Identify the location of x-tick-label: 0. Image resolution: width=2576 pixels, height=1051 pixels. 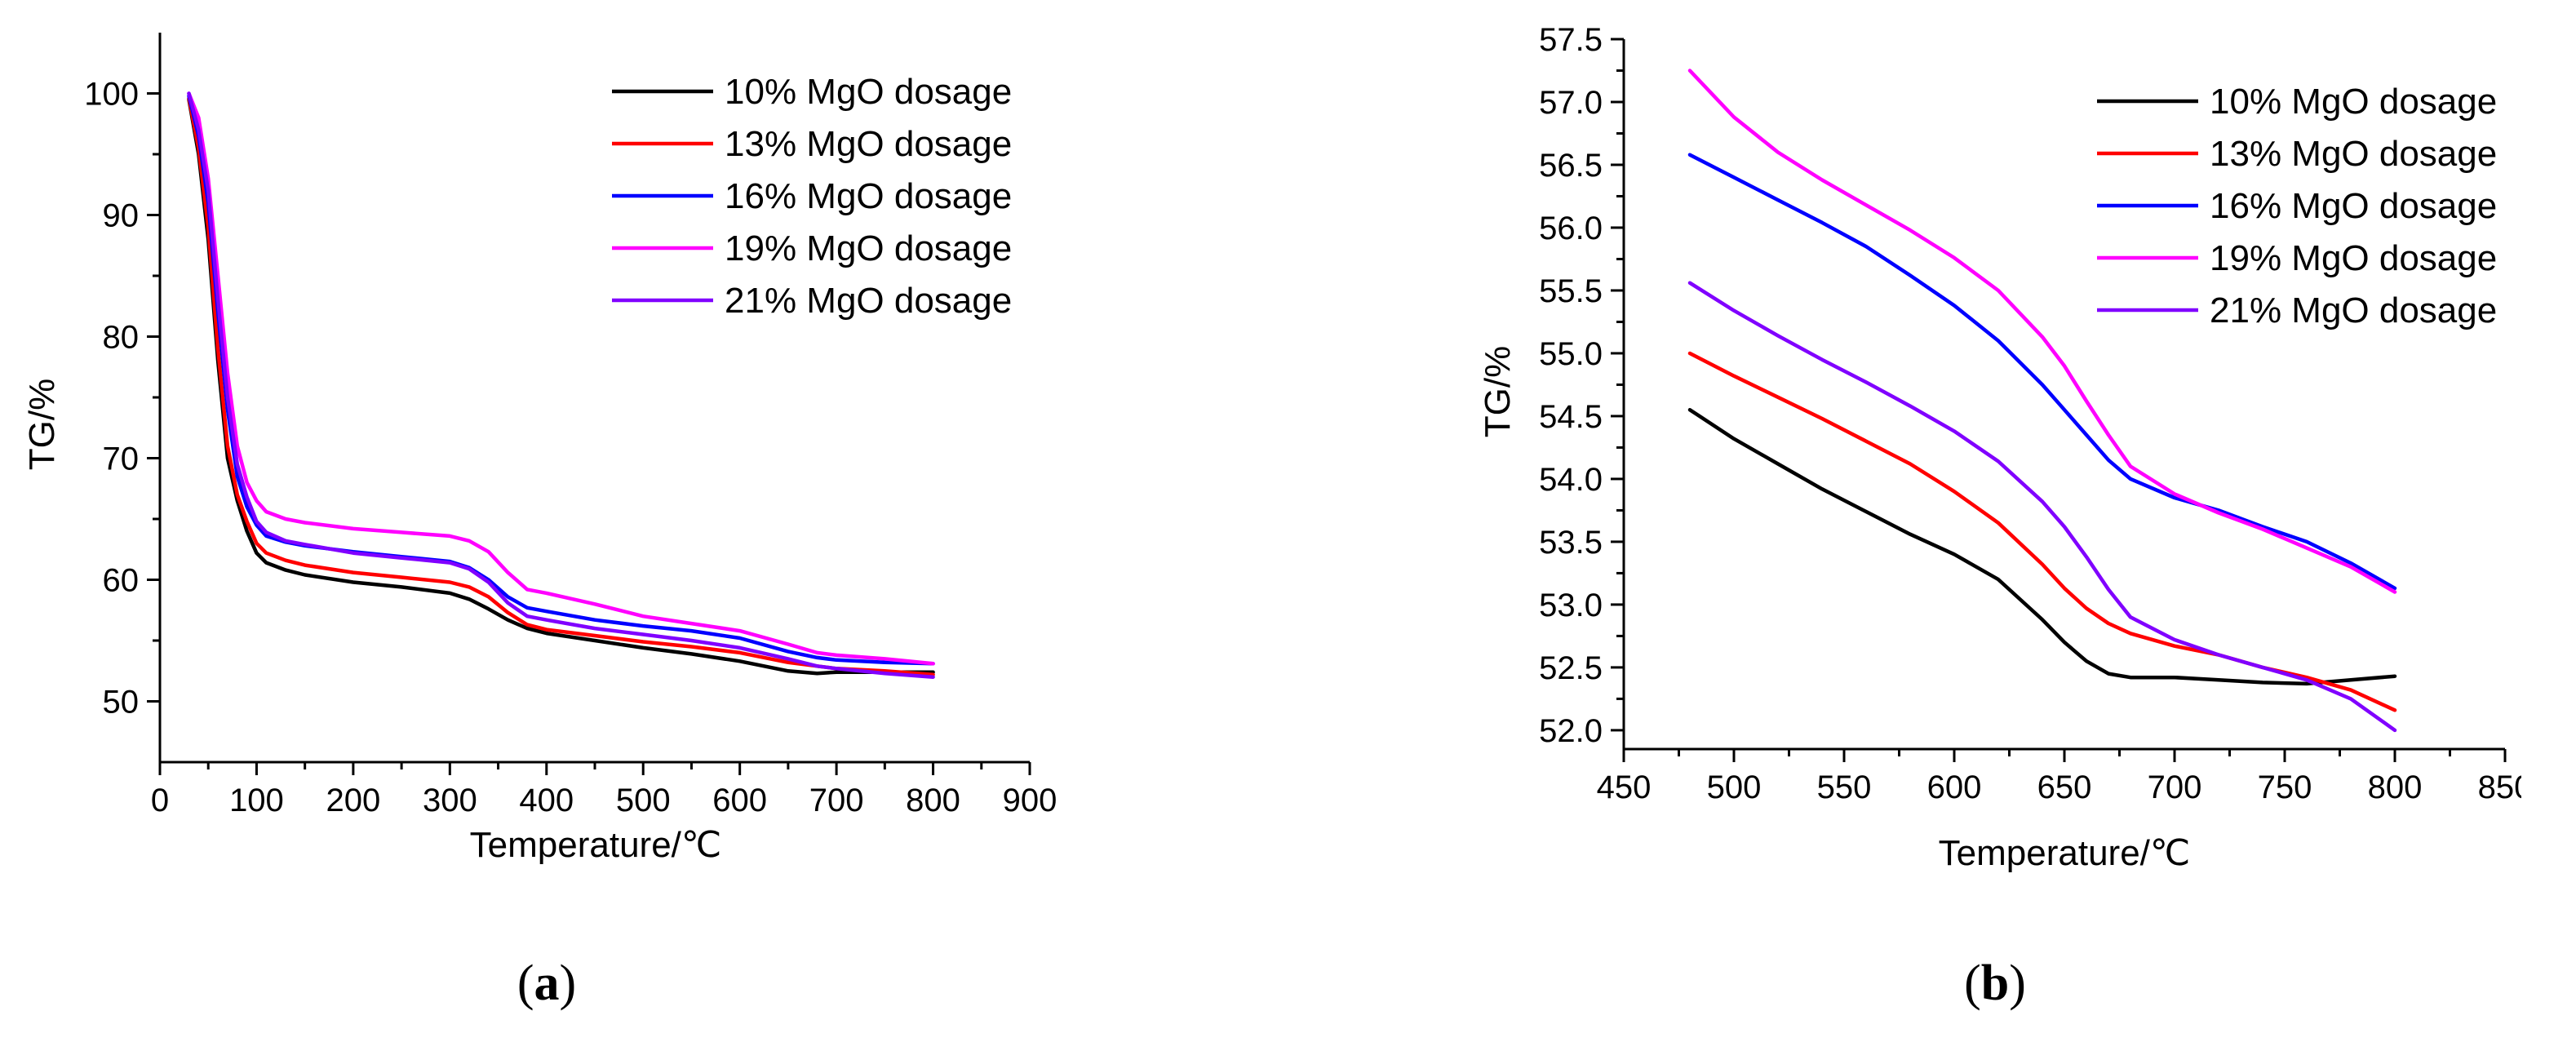
(160, 801).